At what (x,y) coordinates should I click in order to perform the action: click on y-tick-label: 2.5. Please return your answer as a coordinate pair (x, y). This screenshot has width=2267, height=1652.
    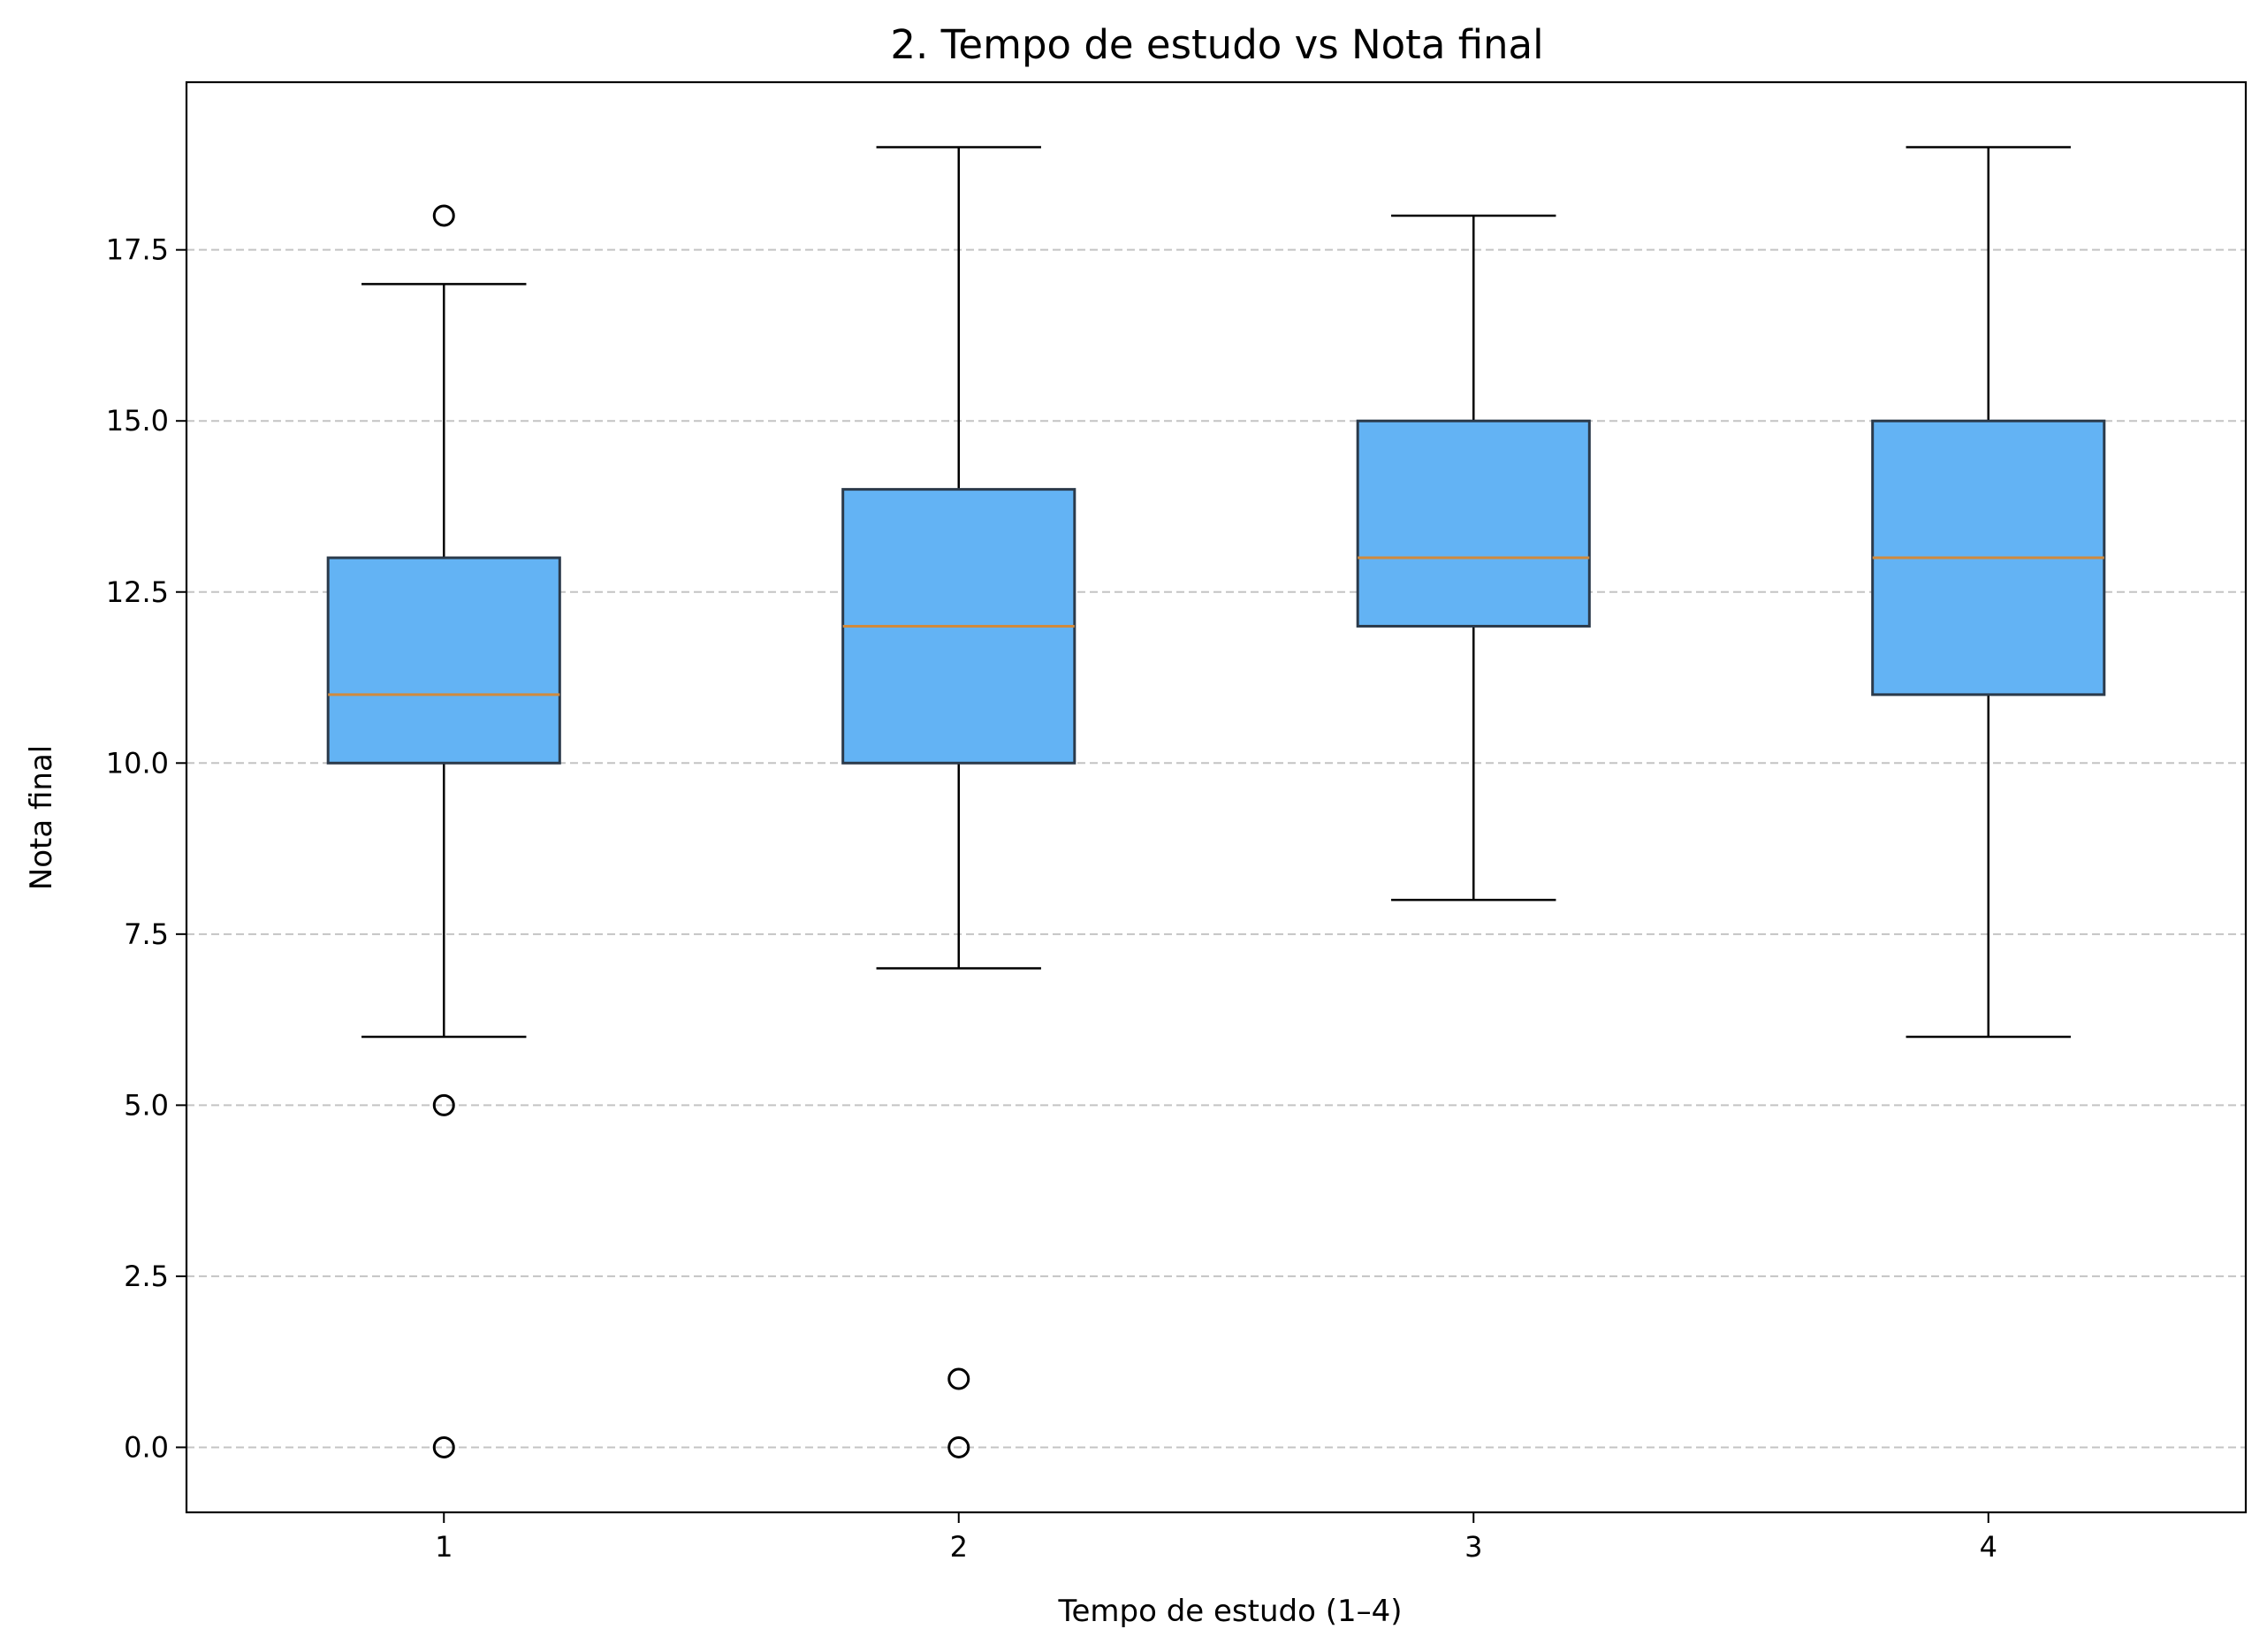
    Looking at the image, I should click on (146, 1277).